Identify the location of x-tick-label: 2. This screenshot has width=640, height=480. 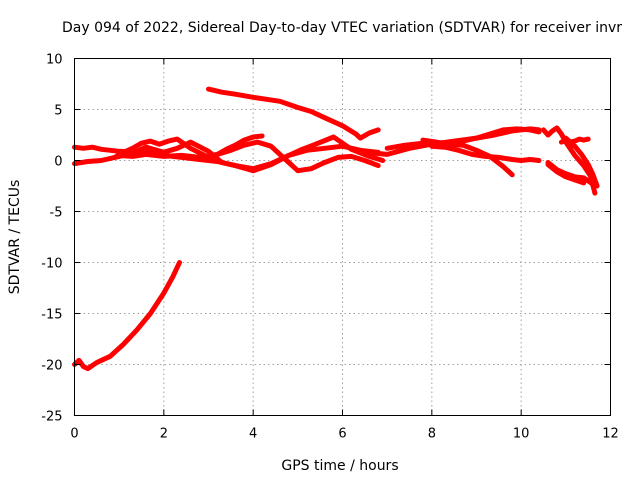
(164, 434).